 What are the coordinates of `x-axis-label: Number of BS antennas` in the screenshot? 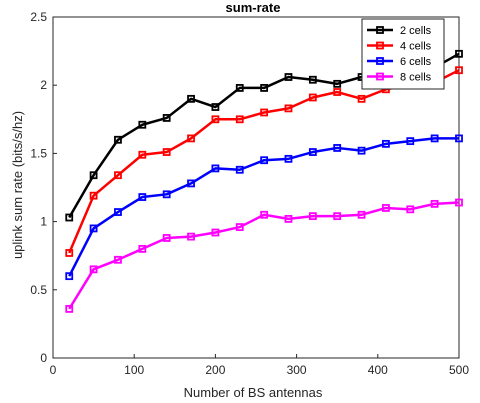 It's located at (253, 392).